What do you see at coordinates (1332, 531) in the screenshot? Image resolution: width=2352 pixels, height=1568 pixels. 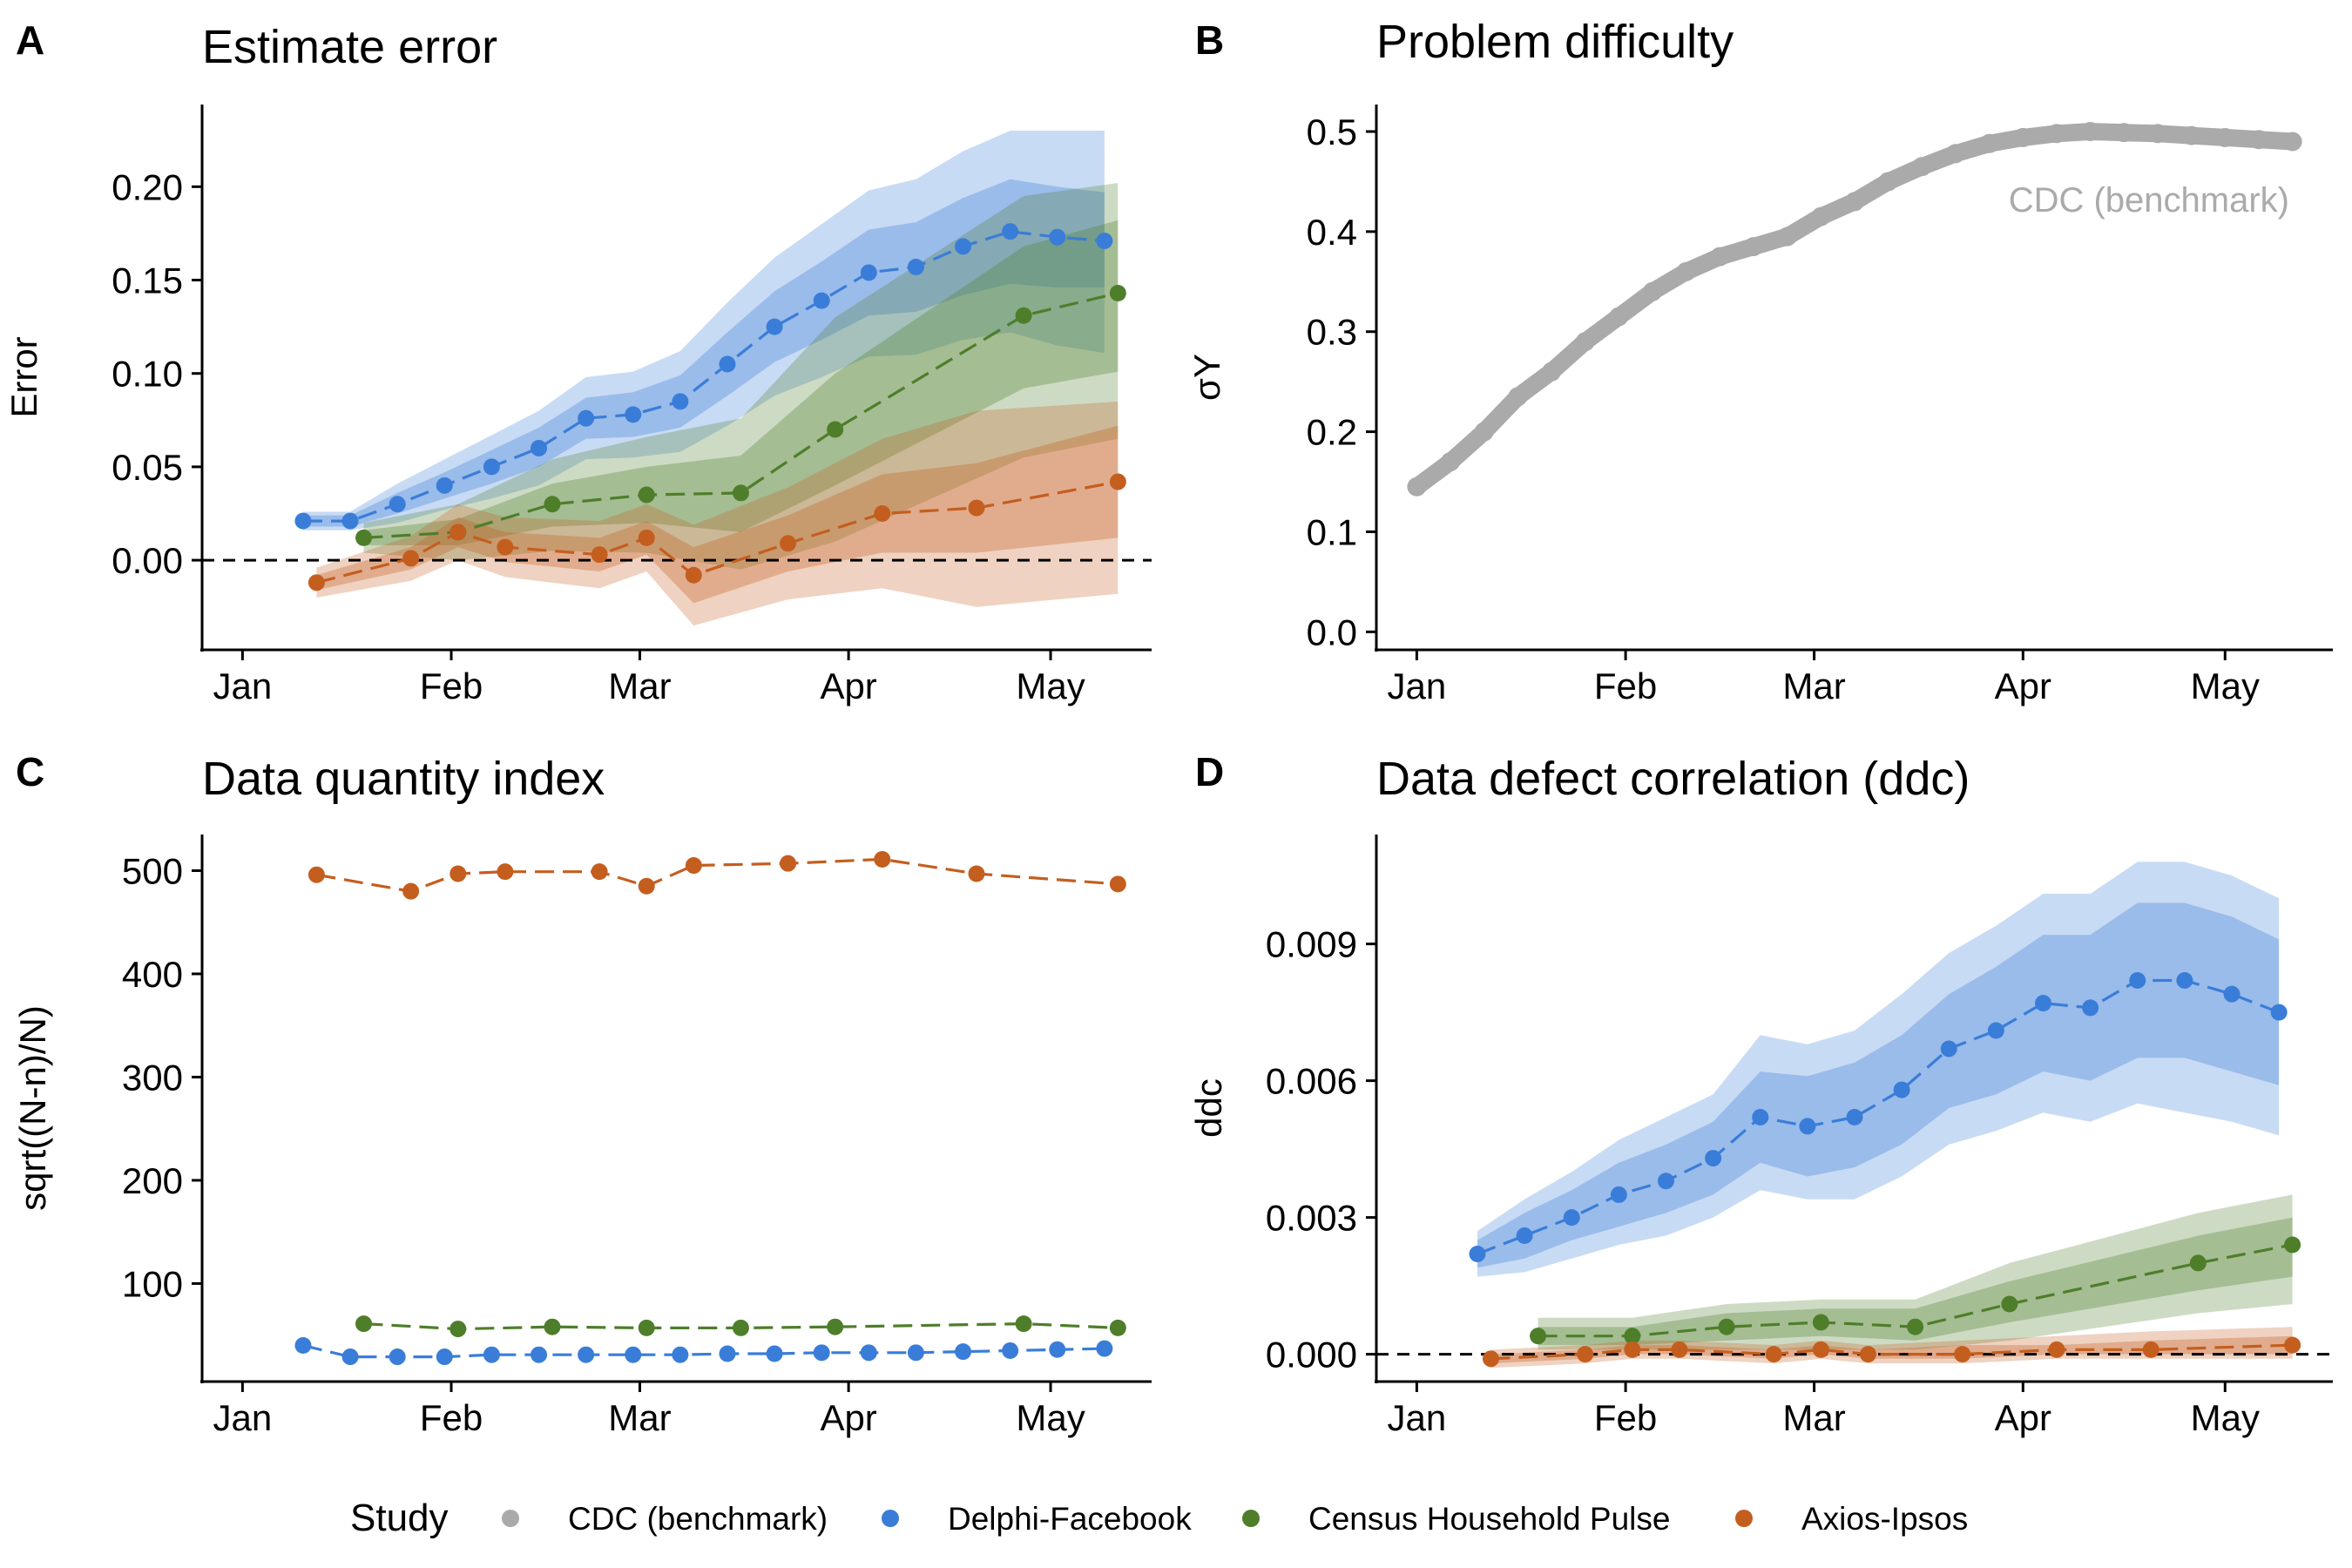 I see `y-tick-label: 0.1` at bounding box center [1332, 531].